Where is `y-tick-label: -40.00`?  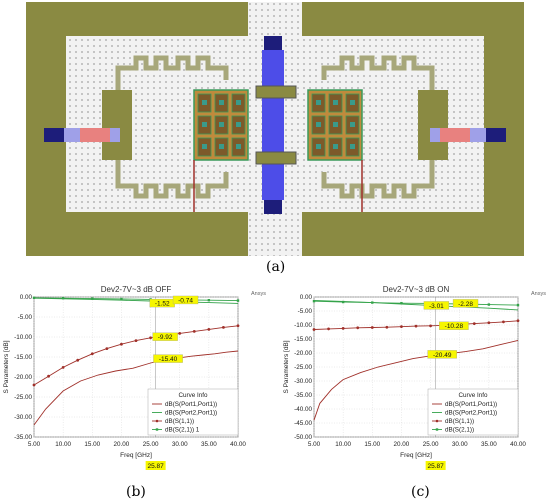 y-tick-label: -40.00 is located at coordinates (303, 409).